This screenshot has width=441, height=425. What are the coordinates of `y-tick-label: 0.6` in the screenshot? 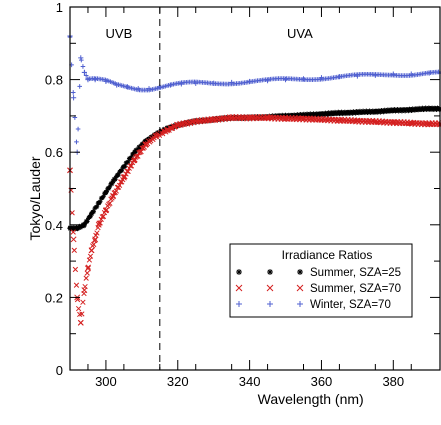 It's located at (54, 152).